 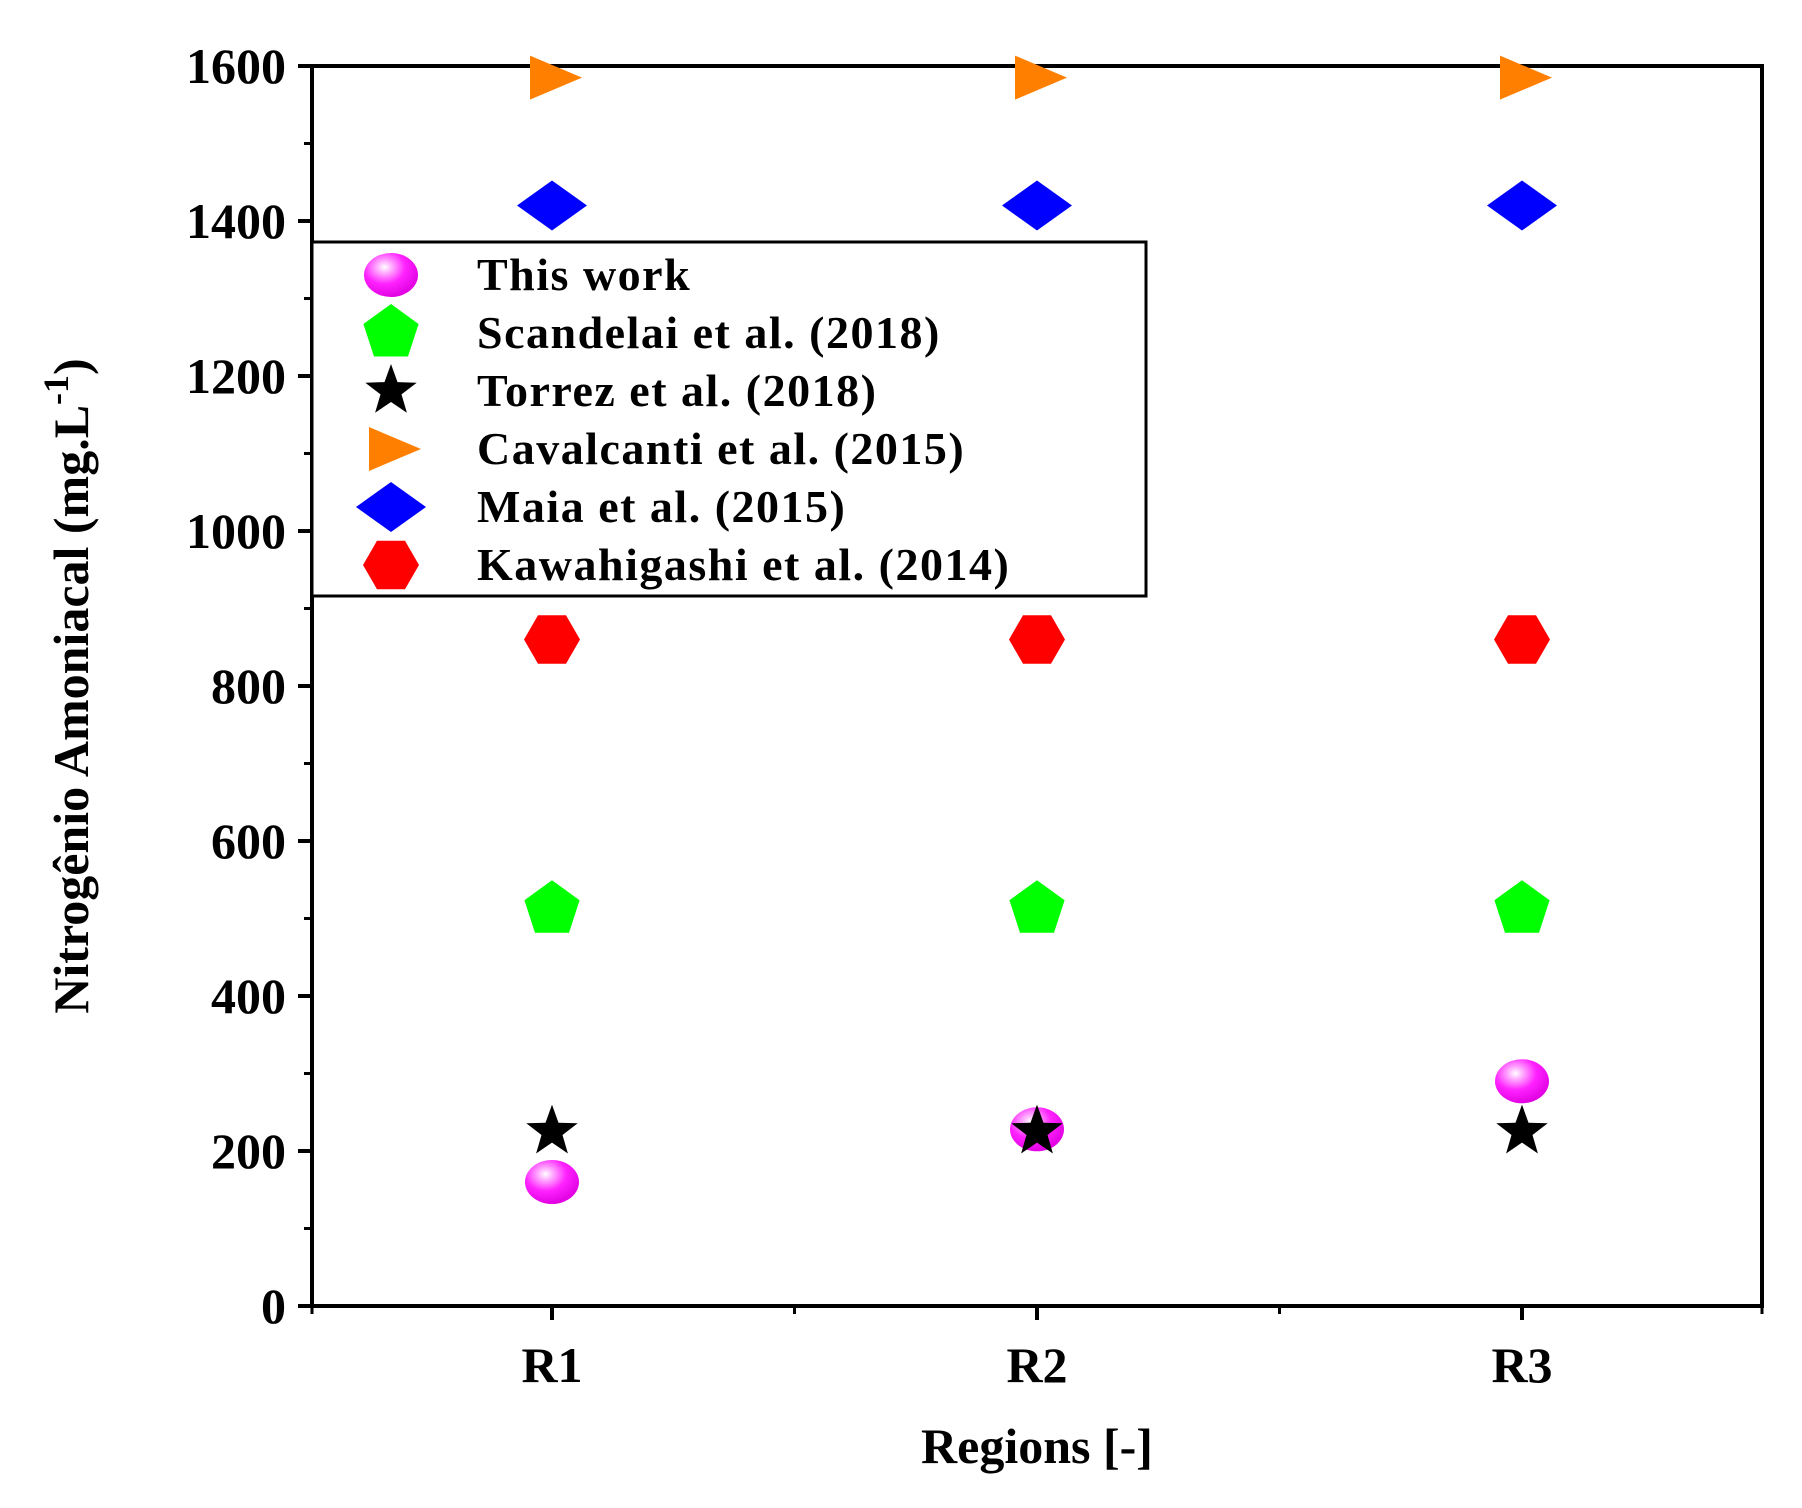 I want to click on legend-label: This work, so click(x=584, y=274).